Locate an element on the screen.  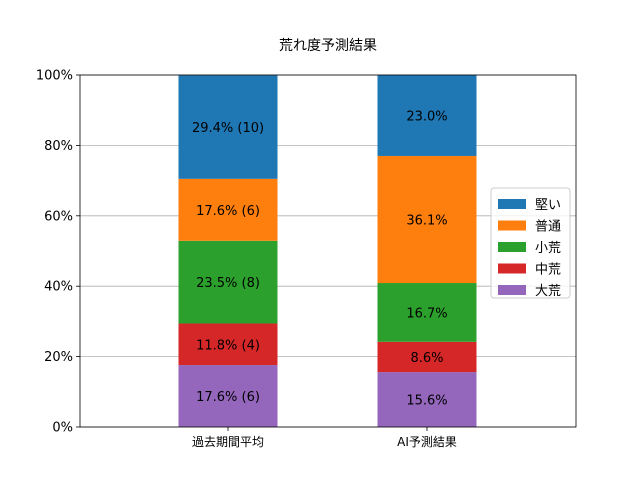
legend-label: 大荒 is located at coordinates (548, 291).